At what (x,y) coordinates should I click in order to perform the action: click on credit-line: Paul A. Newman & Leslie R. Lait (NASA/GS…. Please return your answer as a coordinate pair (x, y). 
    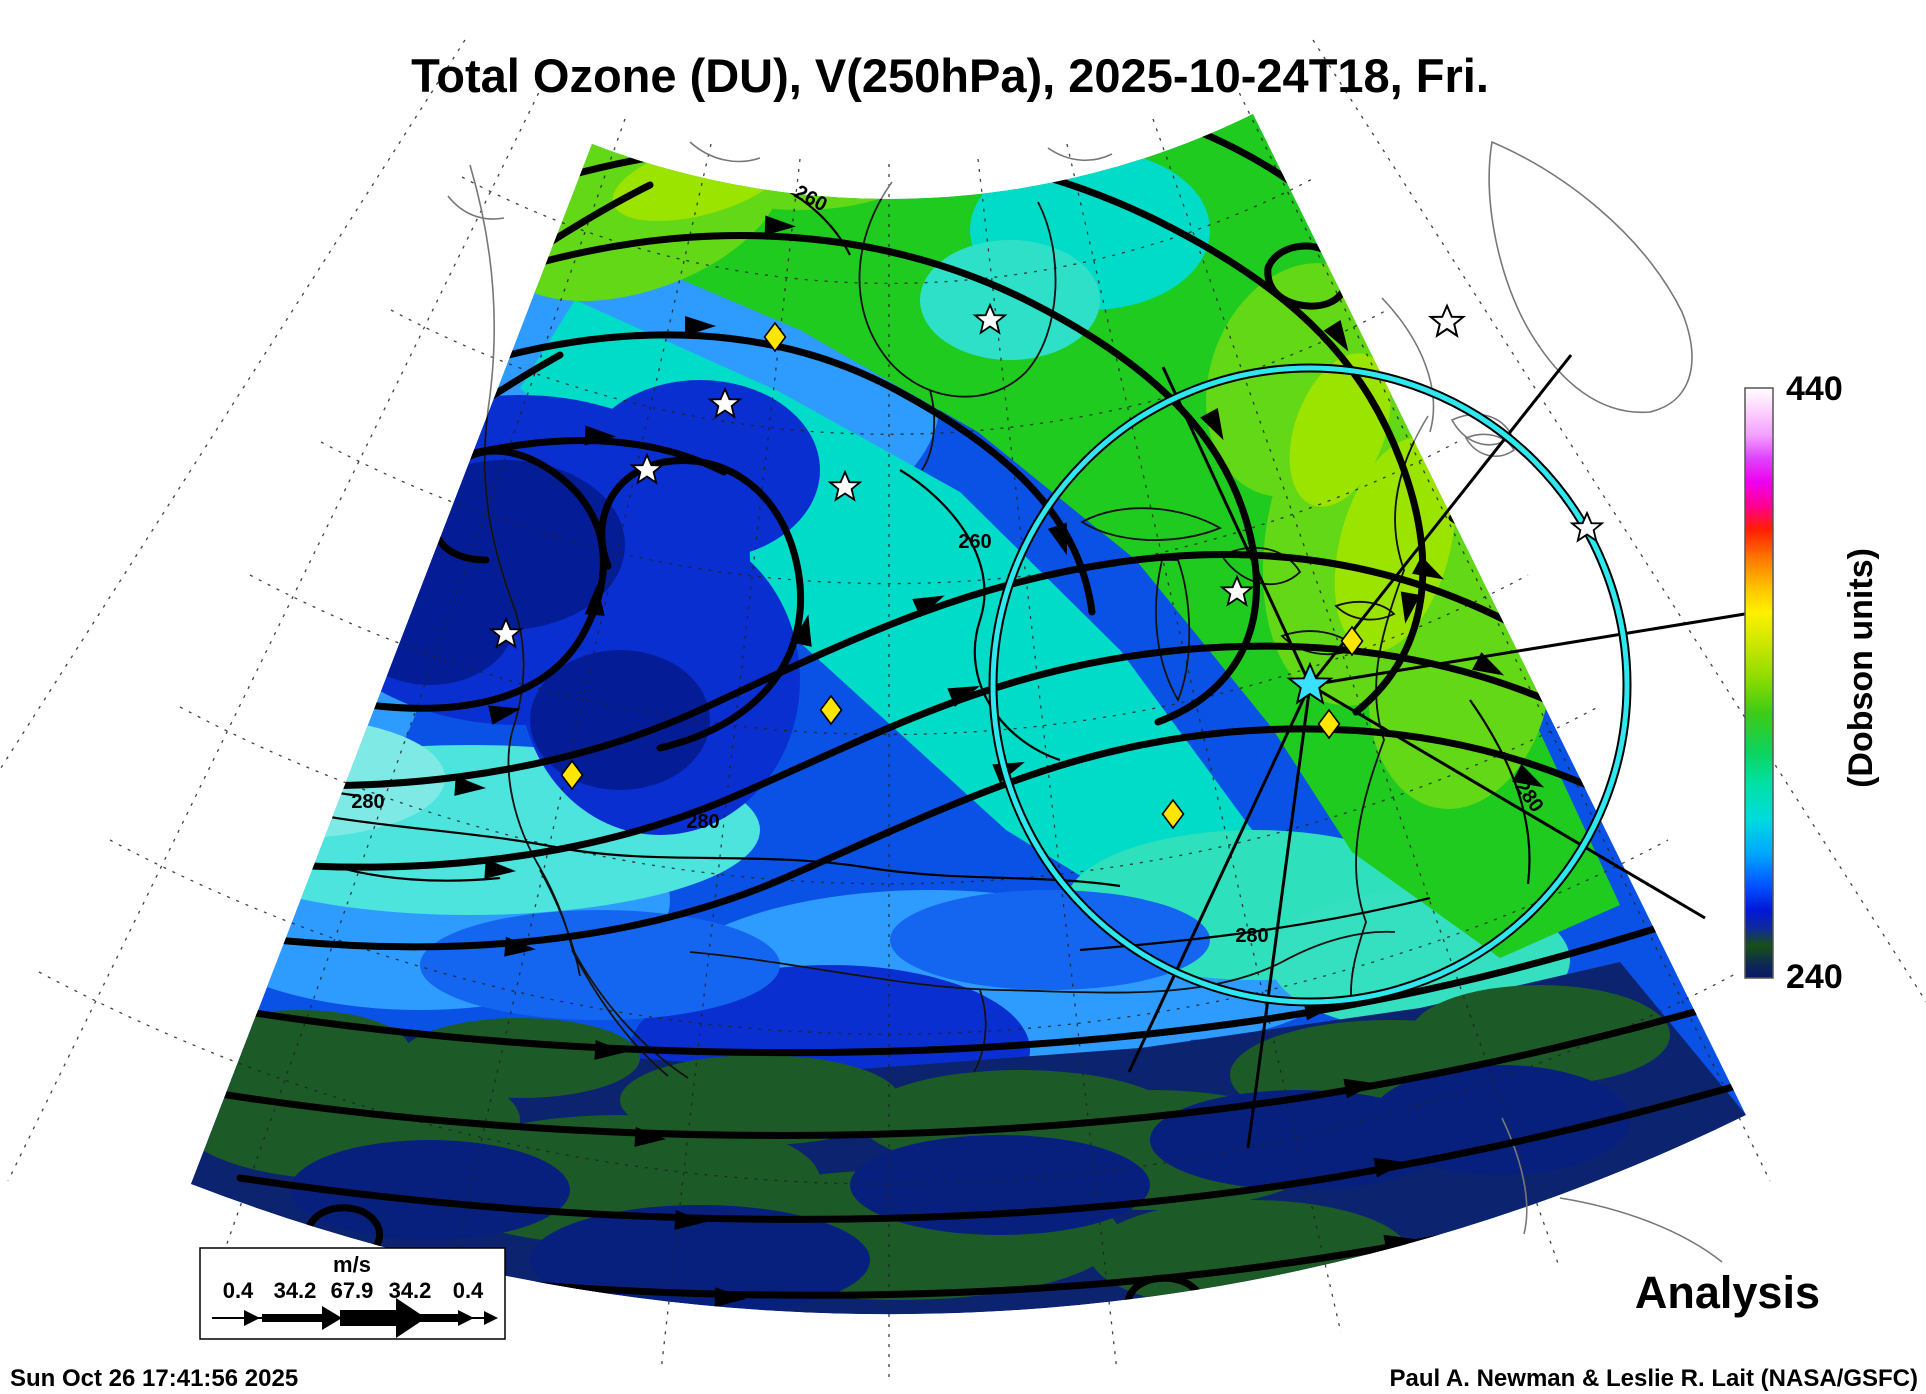
    Looking at the image, I should click on (1653, 1378).